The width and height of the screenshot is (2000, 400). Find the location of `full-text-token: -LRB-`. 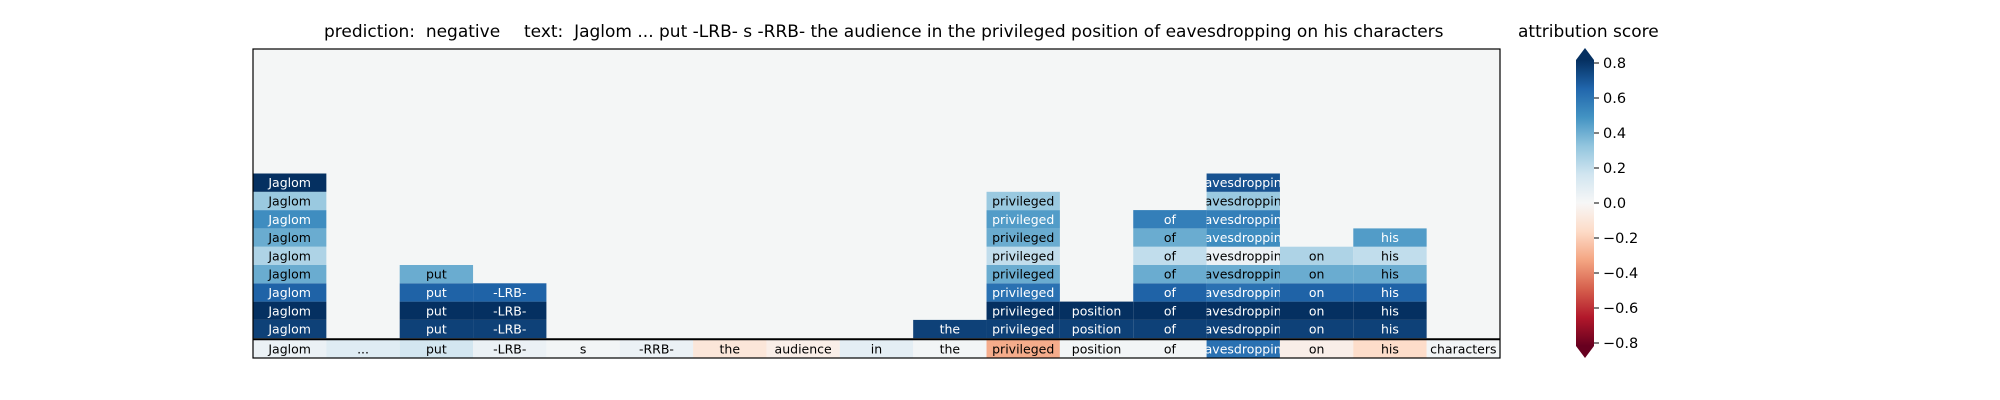

full-text-token: -LRB- is located at coordinates (509, 348).